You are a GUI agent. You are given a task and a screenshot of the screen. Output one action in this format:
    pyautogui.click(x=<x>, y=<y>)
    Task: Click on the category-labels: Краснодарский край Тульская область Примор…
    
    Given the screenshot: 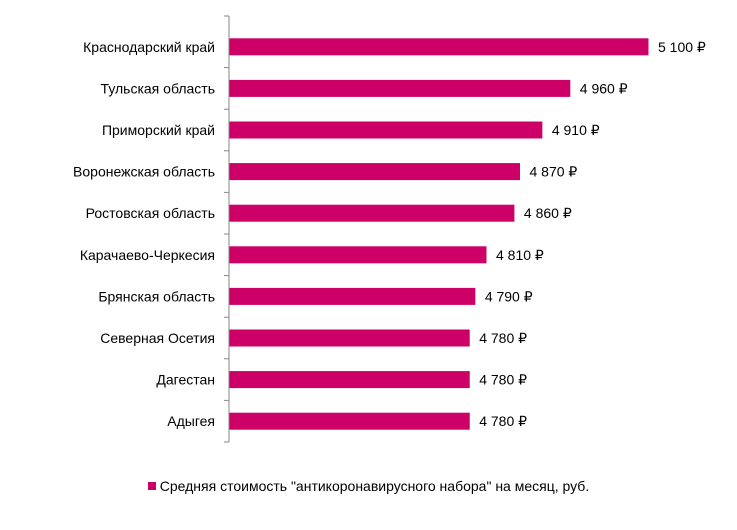 What is the action you would take?
    pyautogui.click(x=144, y=234)
    